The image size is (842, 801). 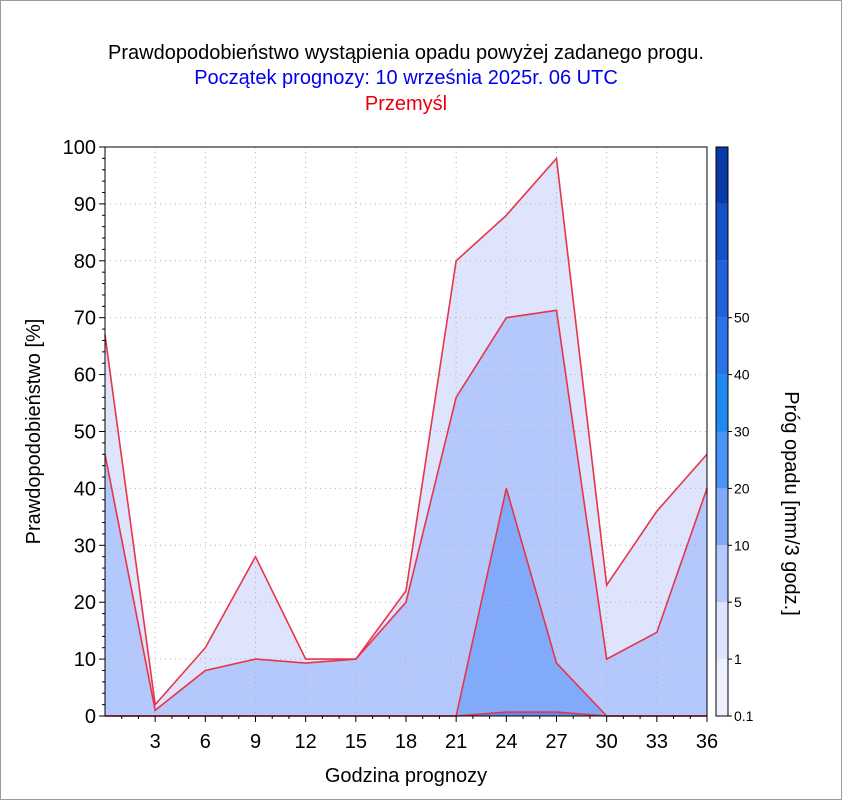 What do you see at coordinates (742, 375) in the screenshot?
I see `colorbar-tick-label: 40` at bounding box center [742, 375].